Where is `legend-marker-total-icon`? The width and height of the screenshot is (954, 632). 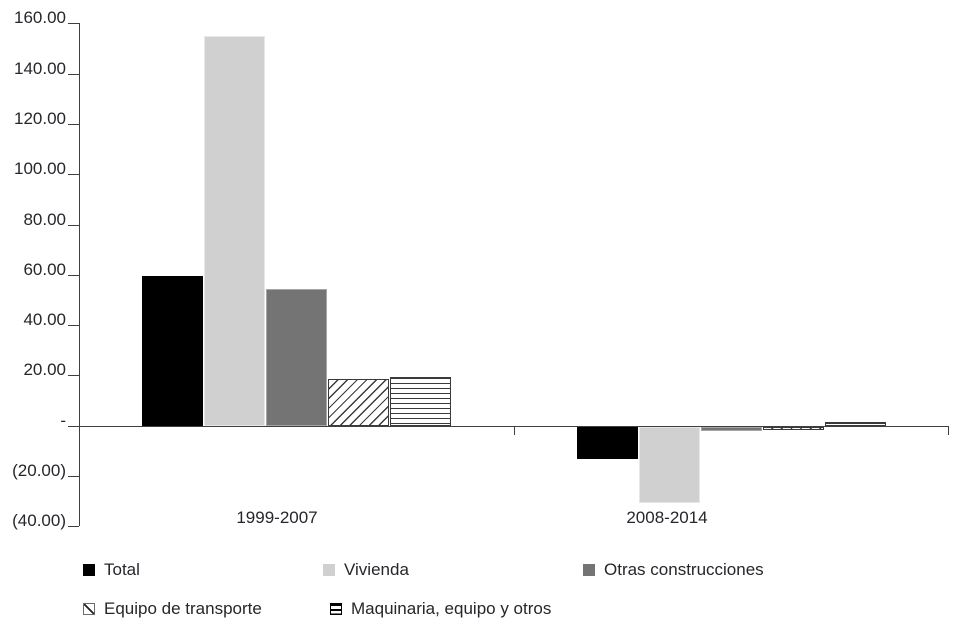 legend-marker-total-icon is located at coordinates (89, 570).